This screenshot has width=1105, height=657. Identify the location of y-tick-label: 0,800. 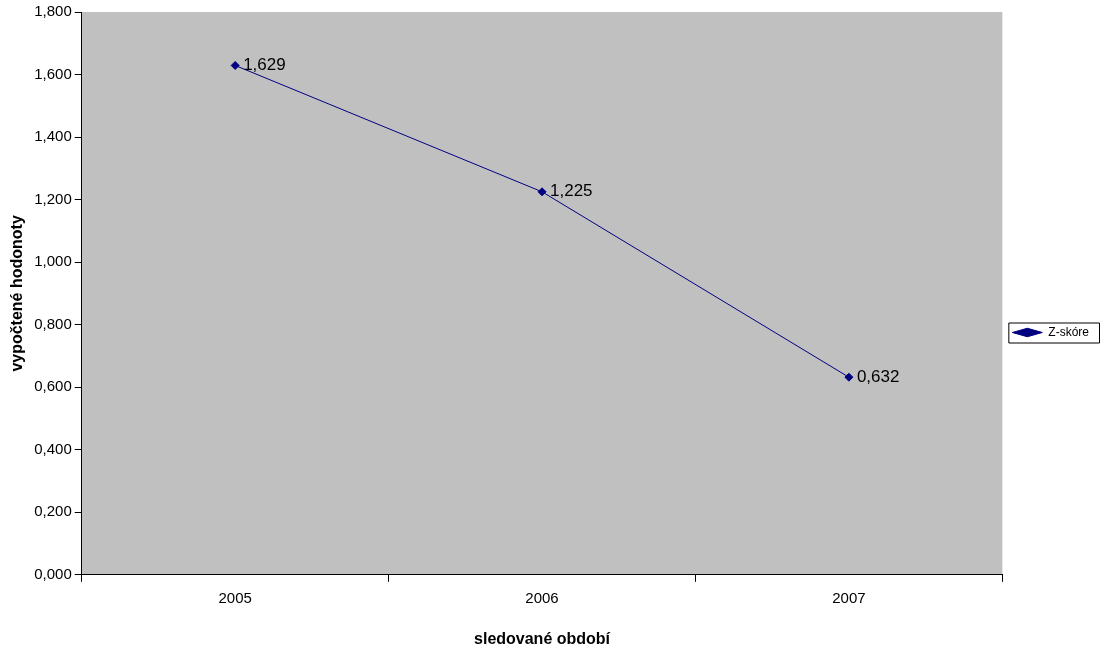
(53, 323).